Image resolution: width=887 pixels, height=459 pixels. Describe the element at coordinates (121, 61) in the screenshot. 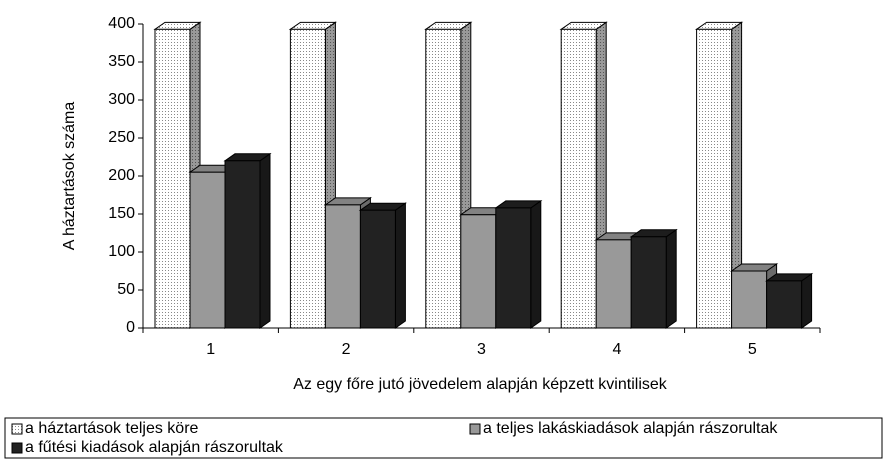

I see `y-tick-label: 350` at that location.